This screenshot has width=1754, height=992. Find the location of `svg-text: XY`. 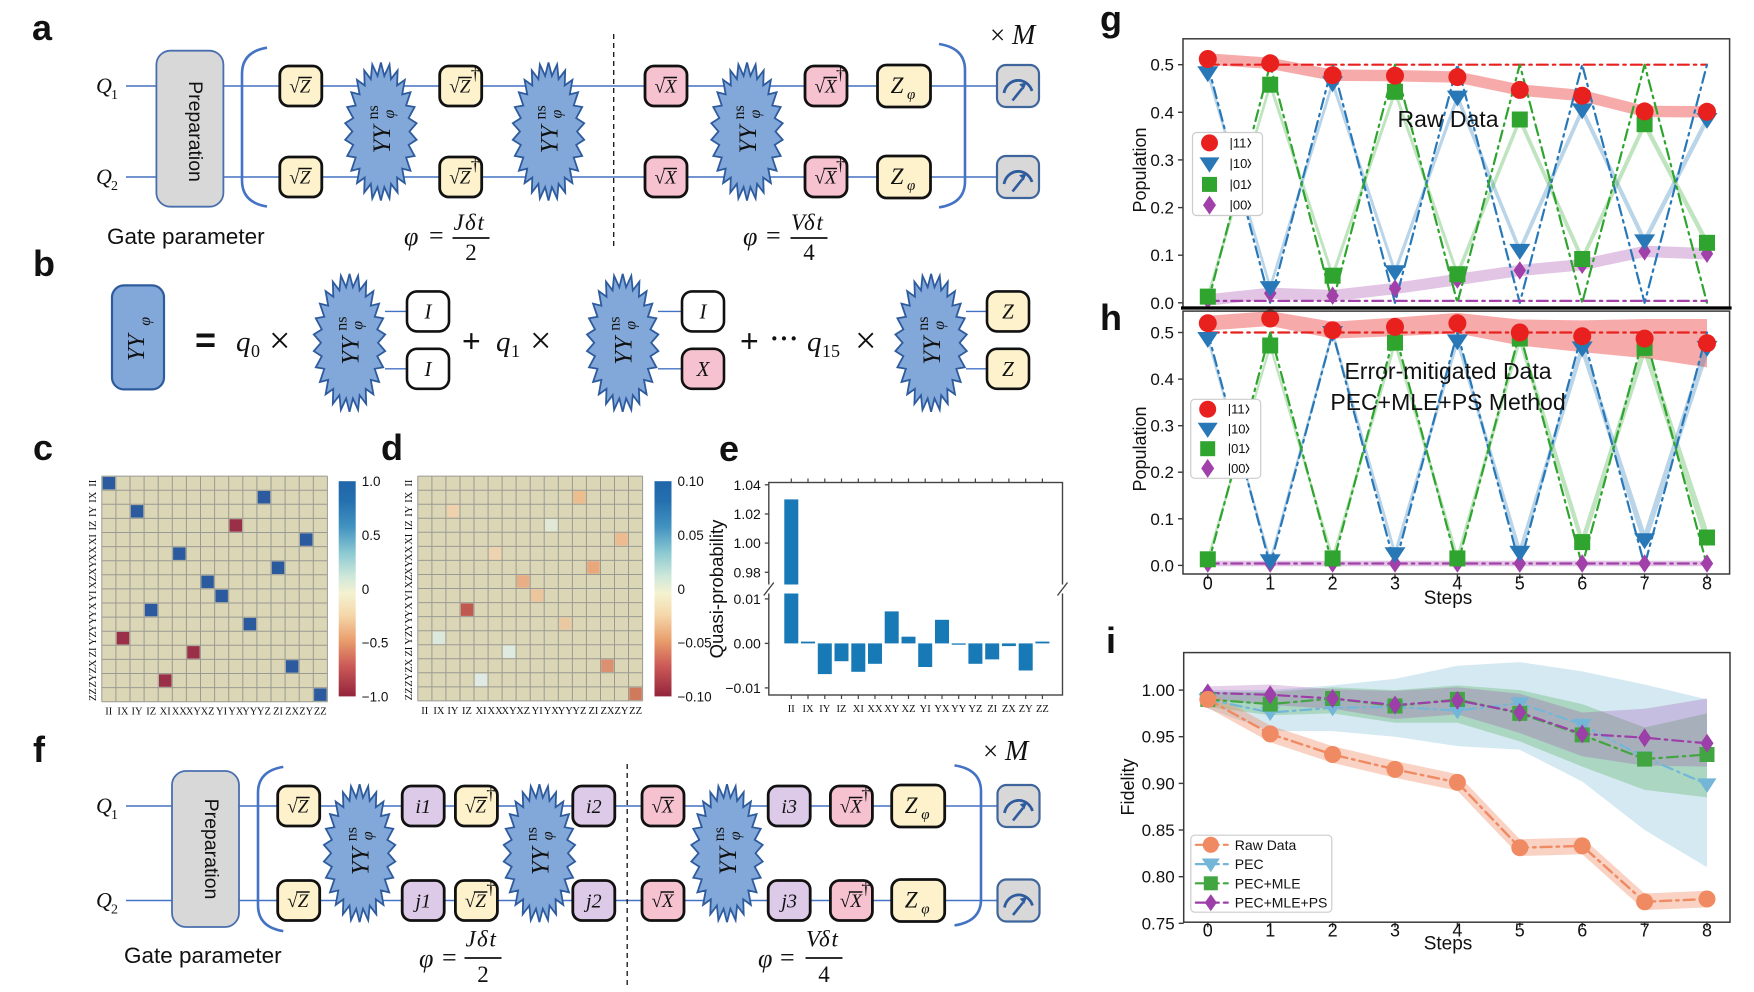

svg-text: XY is located at coordinates (194, 712).